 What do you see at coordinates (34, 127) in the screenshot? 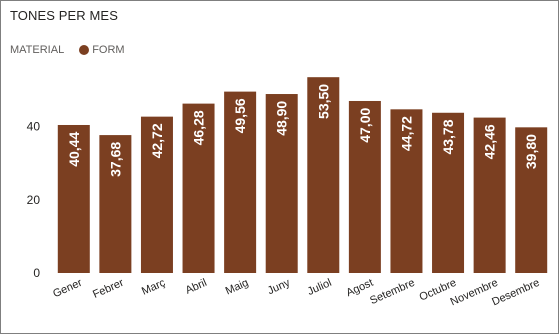
I see `y-tick-label: 40` at bounding box center [34, 127].